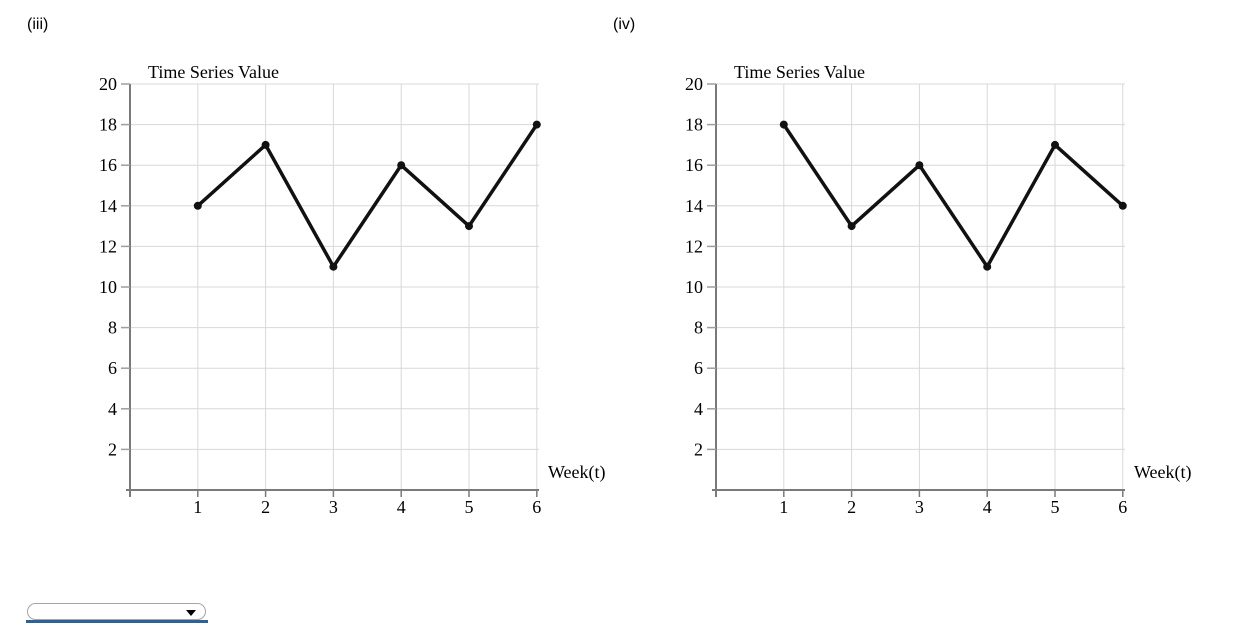 This screenshot has height=643, width=1235. I want to click on figure-label-iii: (iii), so click(38, 24).